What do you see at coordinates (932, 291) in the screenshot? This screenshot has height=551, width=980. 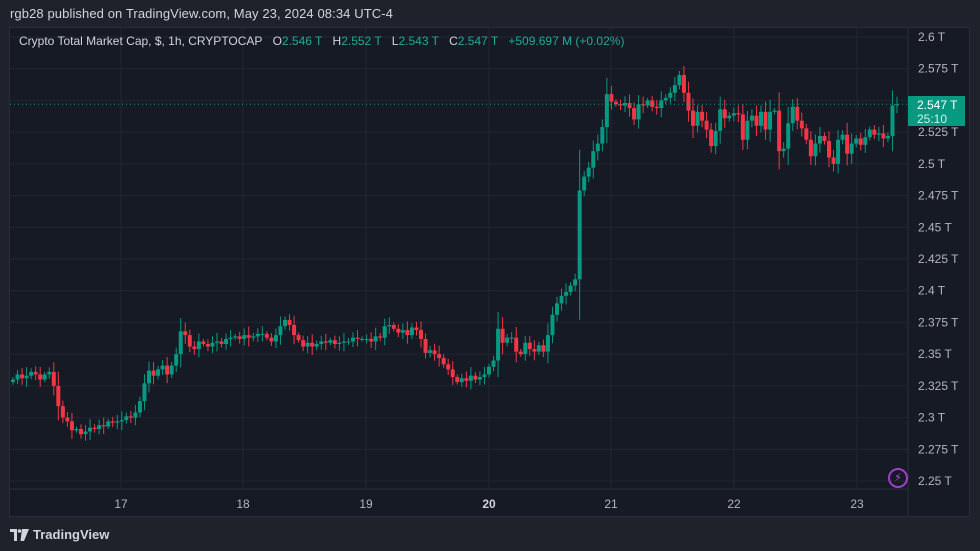 I see `svg-text: 2.4 T` at bounding box center [932, 291].